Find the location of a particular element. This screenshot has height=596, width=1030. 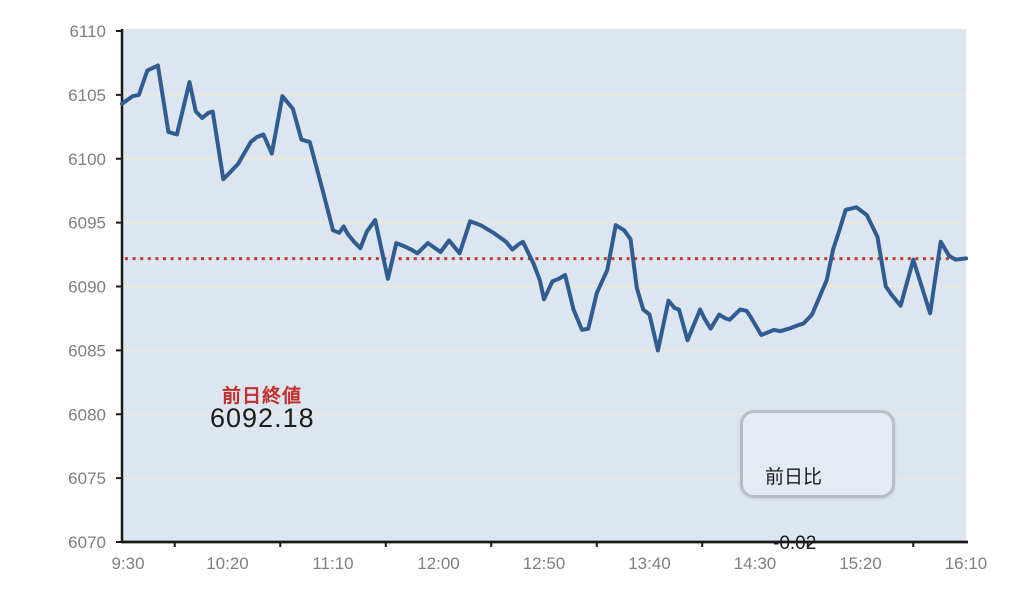

x-axis-label: 12:50 is located at coordinates (544, 563).